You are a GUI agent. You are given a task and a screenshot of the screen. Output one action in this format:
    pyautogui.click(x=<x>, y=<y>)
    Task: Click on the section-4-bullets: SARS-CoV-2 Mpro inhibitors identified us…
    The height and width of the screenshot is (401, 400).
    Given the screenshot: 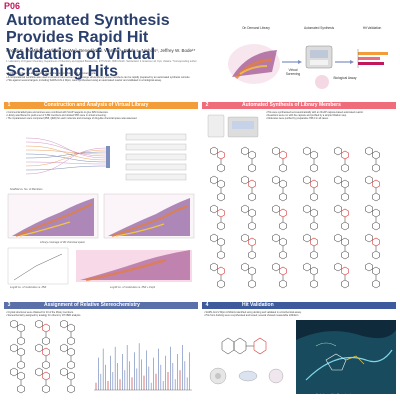 What is the action you would take?
    pyautogui.click(x=299, y=314)
    